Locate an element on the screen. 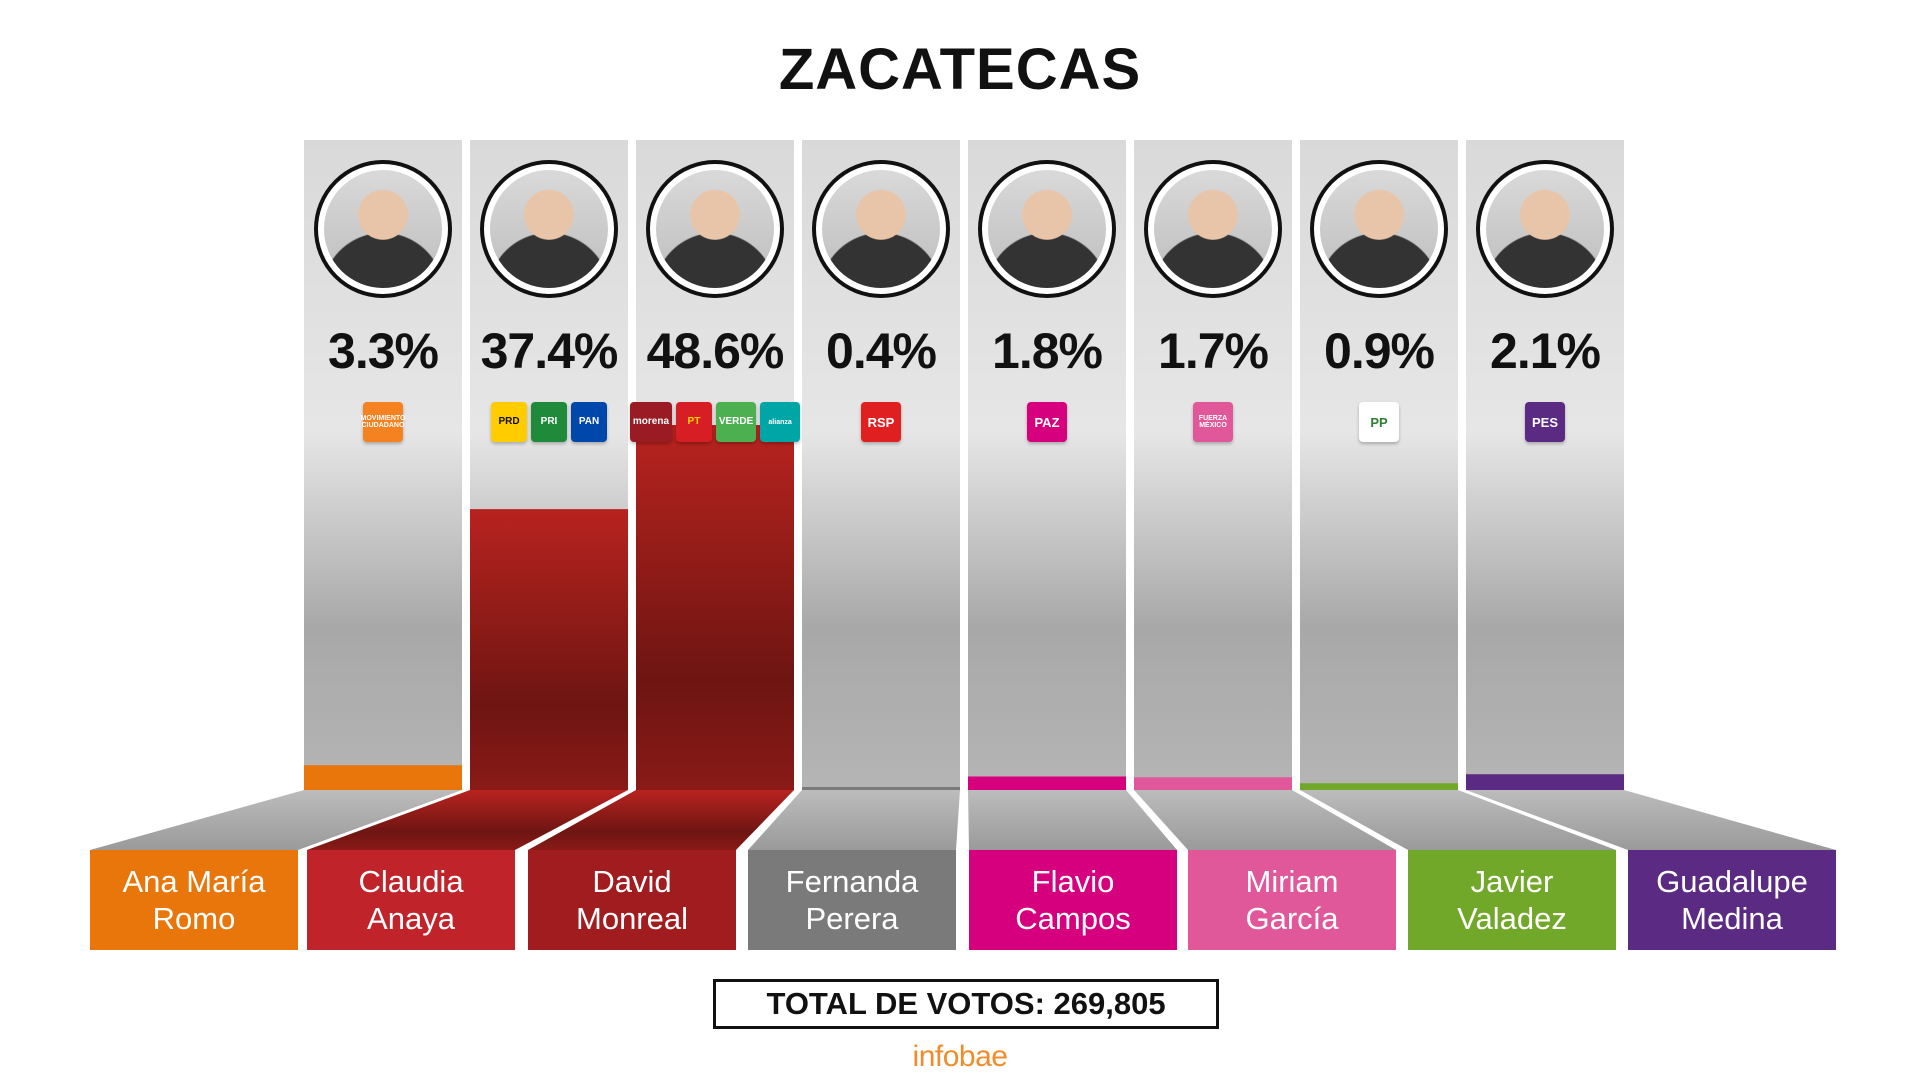 This screenshot has height=1080, width=1920. party-logos: PAZ is located at coordinates (1047, 422).